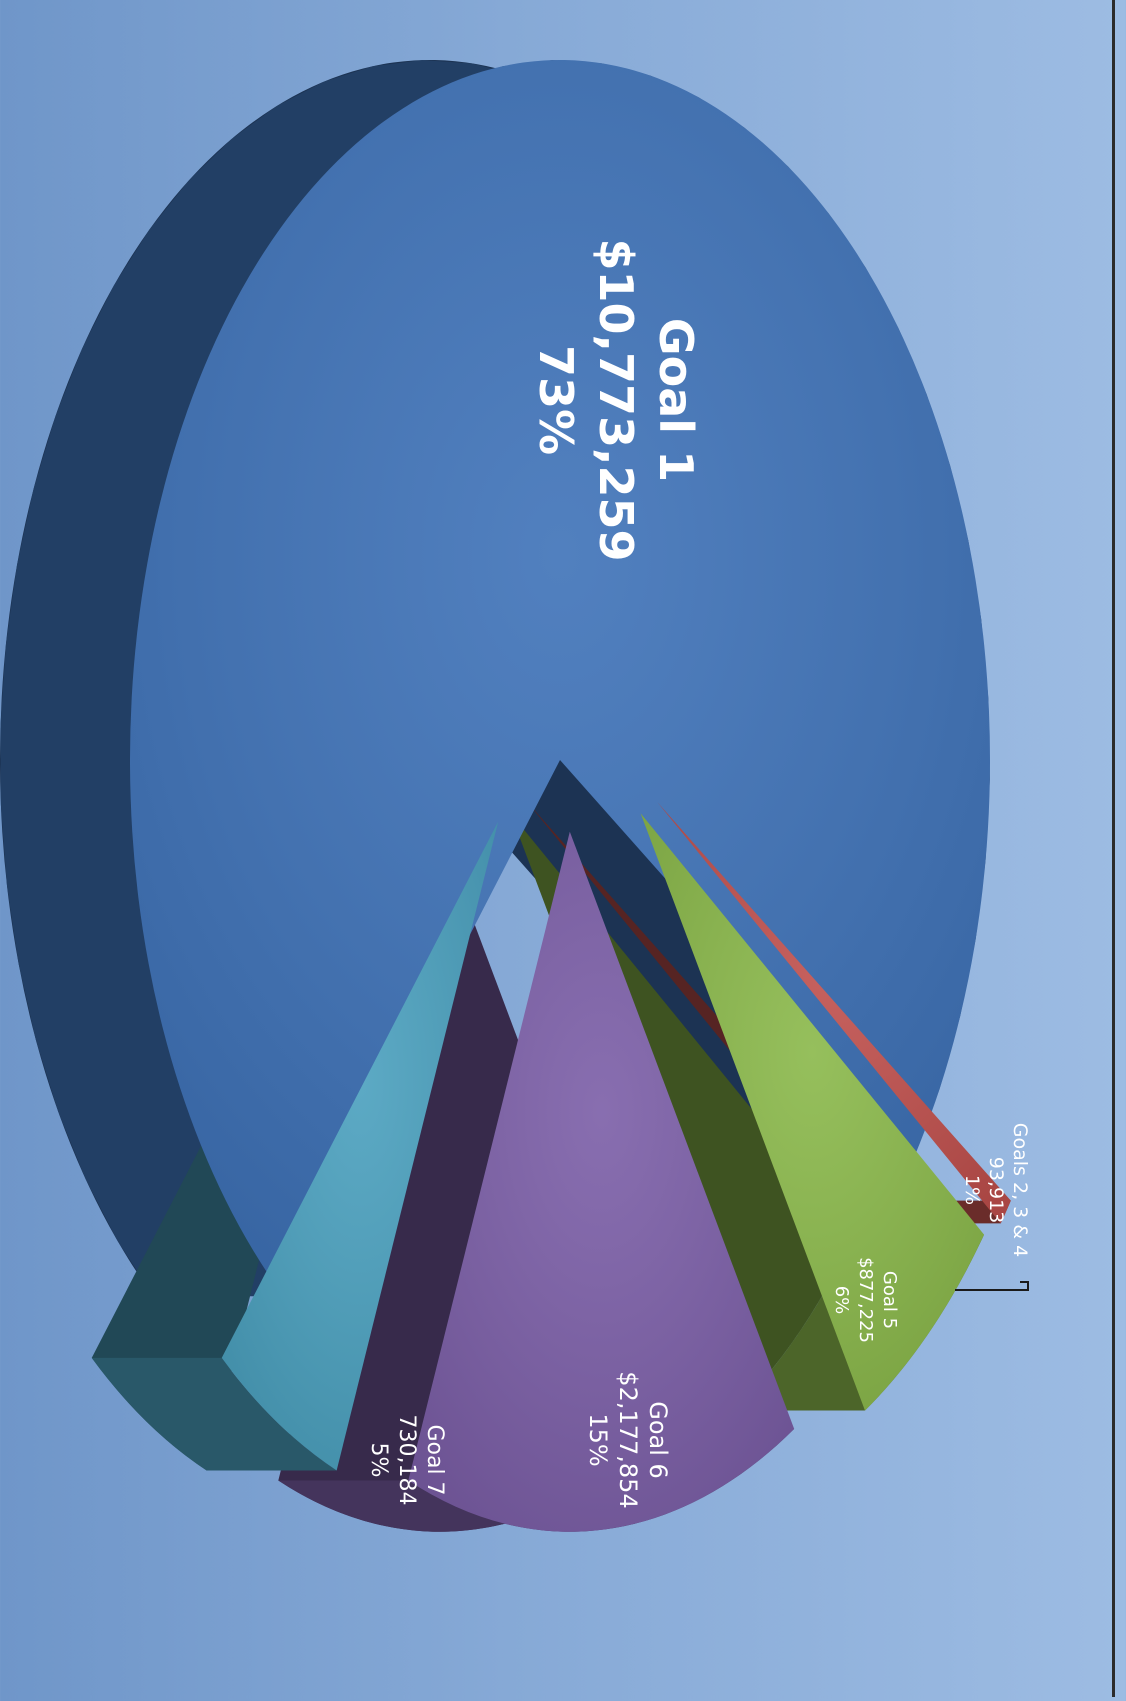  What do you see at coordinates (616, 399) in the screenshot?
I see `slice-label-value: $10,773,259` at bounding box center [616, 399].